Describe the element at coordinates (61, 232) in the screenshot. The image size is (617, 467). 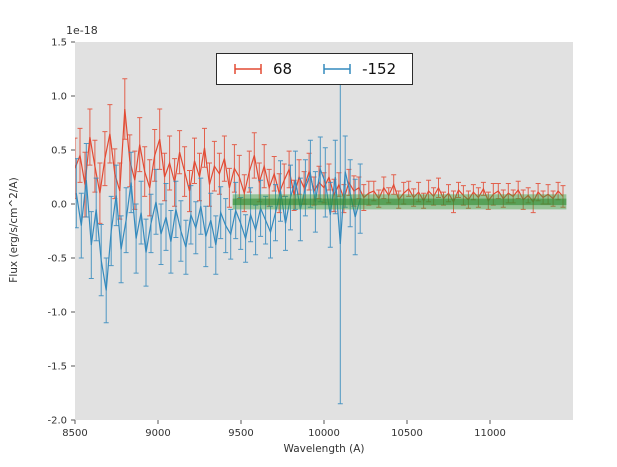
I see `y-axis: -2.0 -1.5 -1.0 -0.5 0.0 0.5 1.0 1.5` at that location.